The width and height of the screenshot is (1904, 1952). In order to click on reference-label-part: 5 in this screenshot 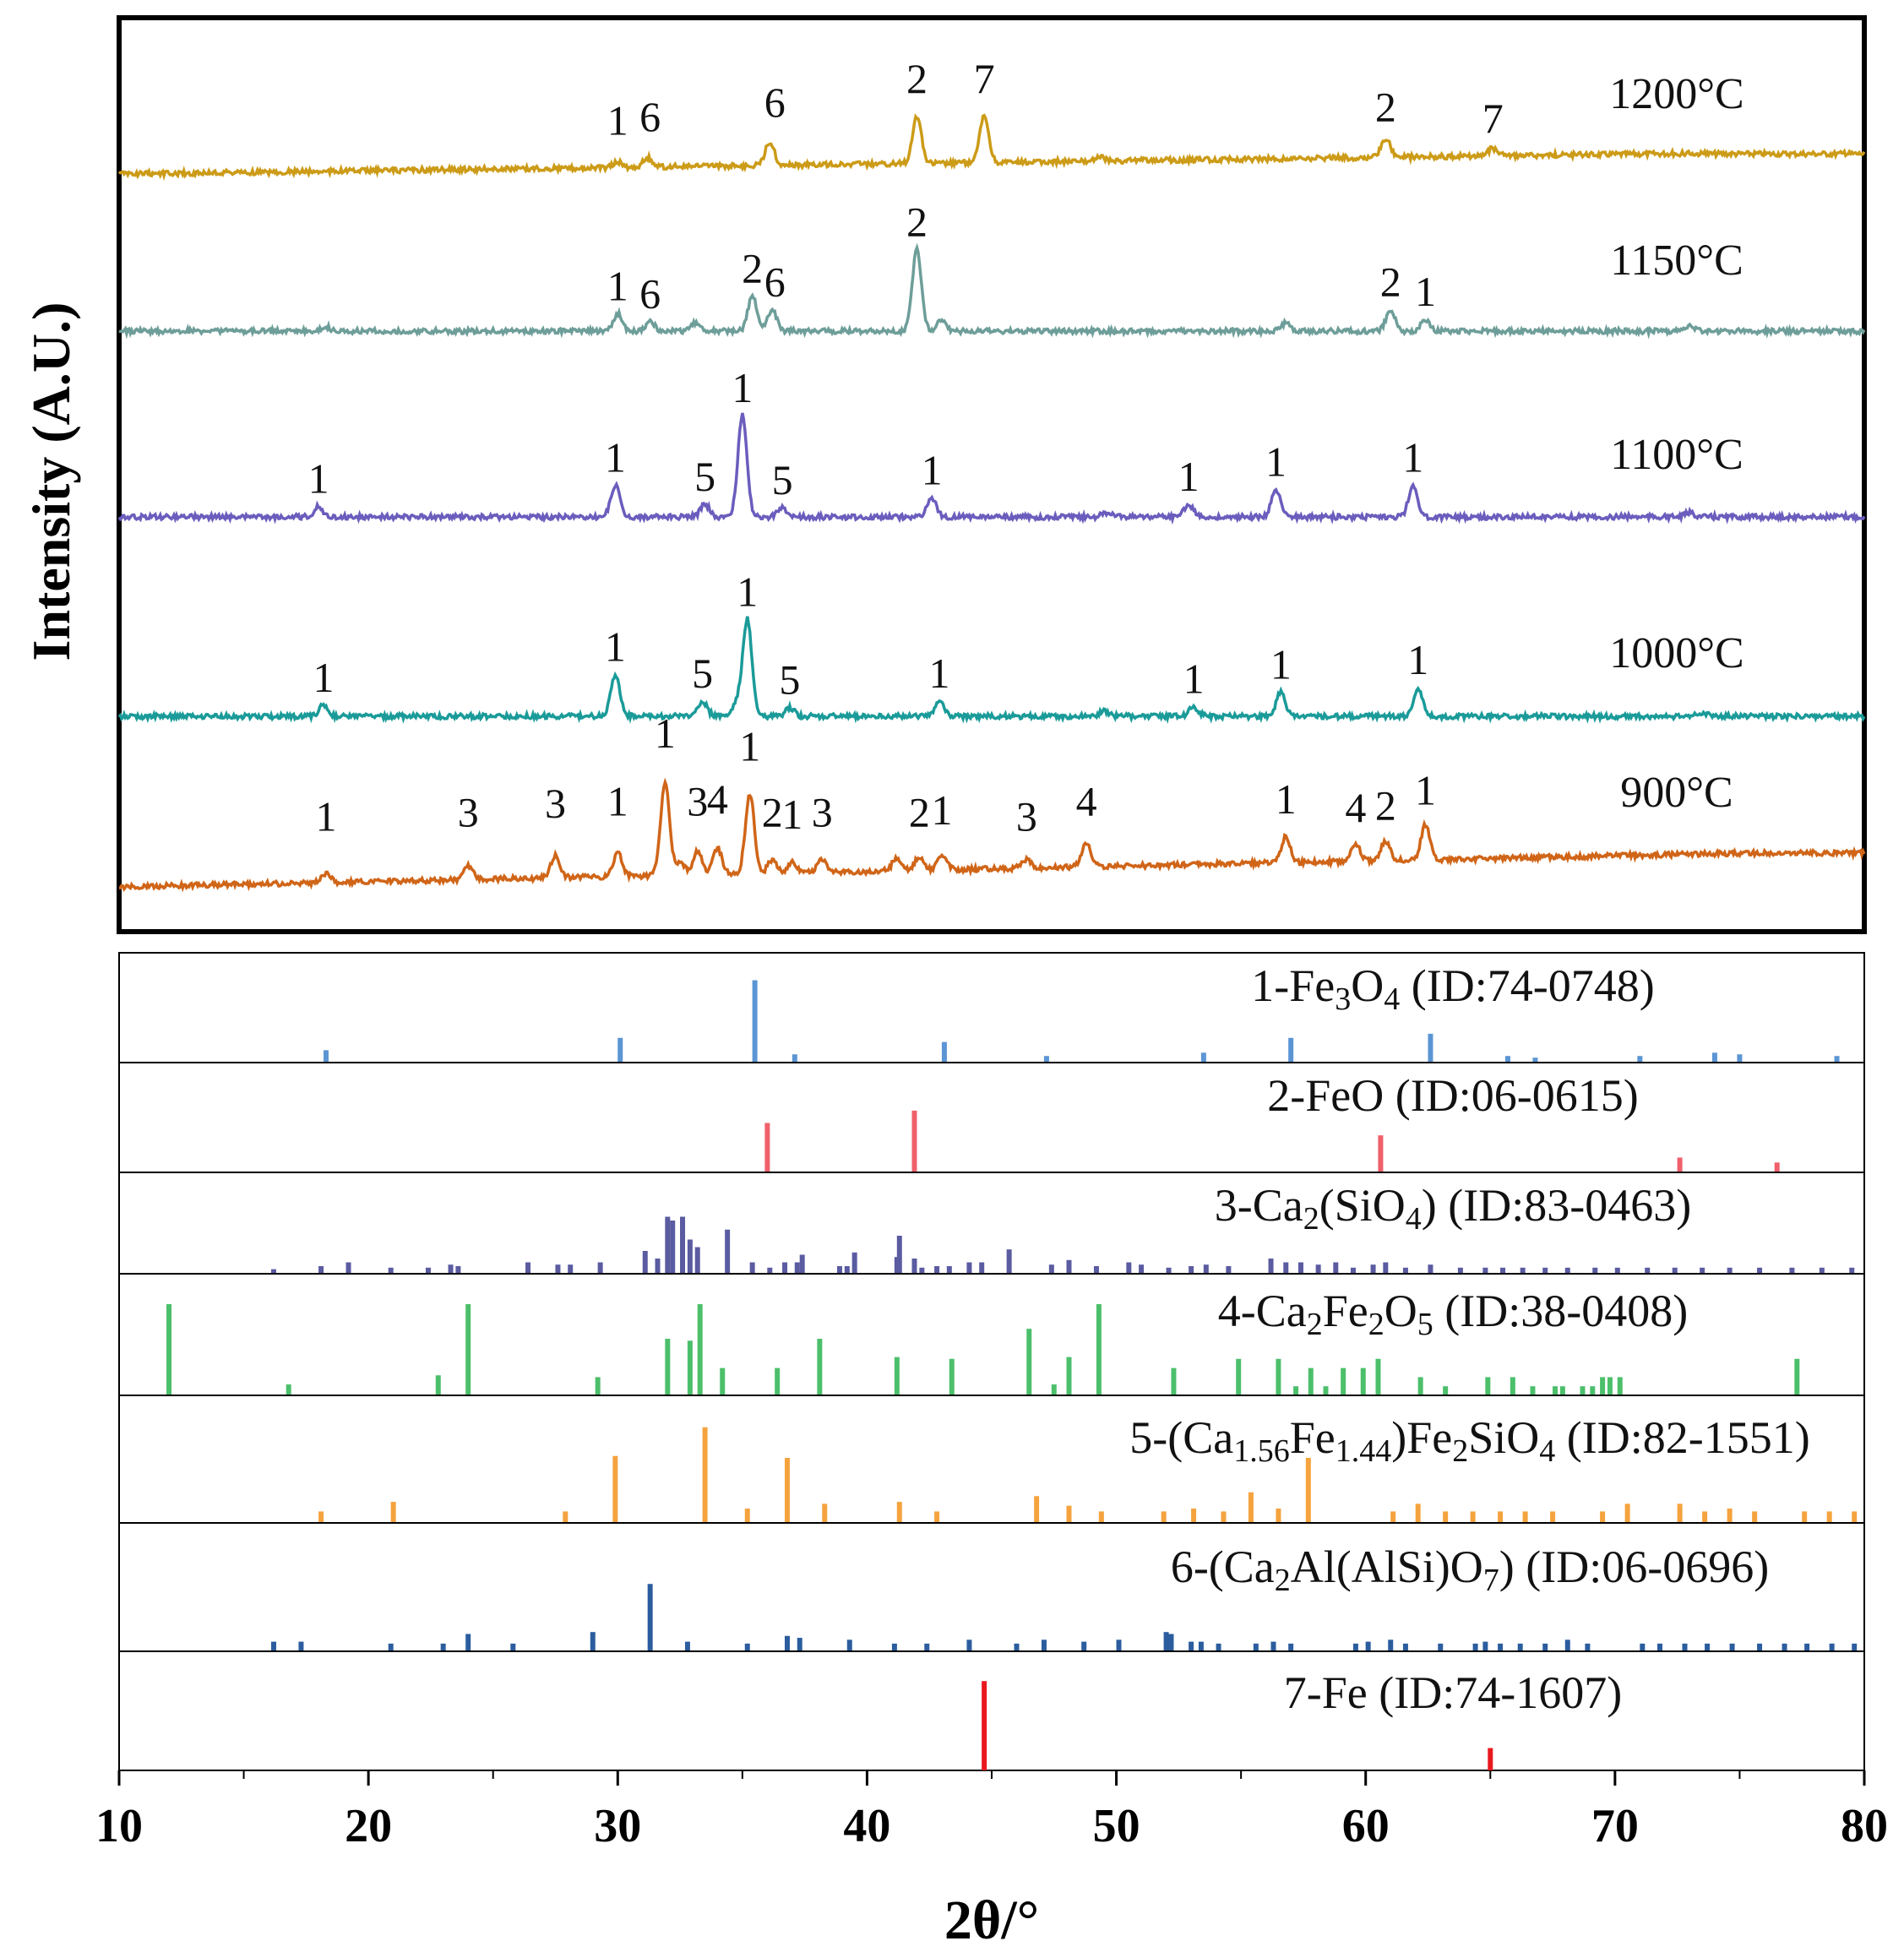, I will do `click(1425, 1324)`.